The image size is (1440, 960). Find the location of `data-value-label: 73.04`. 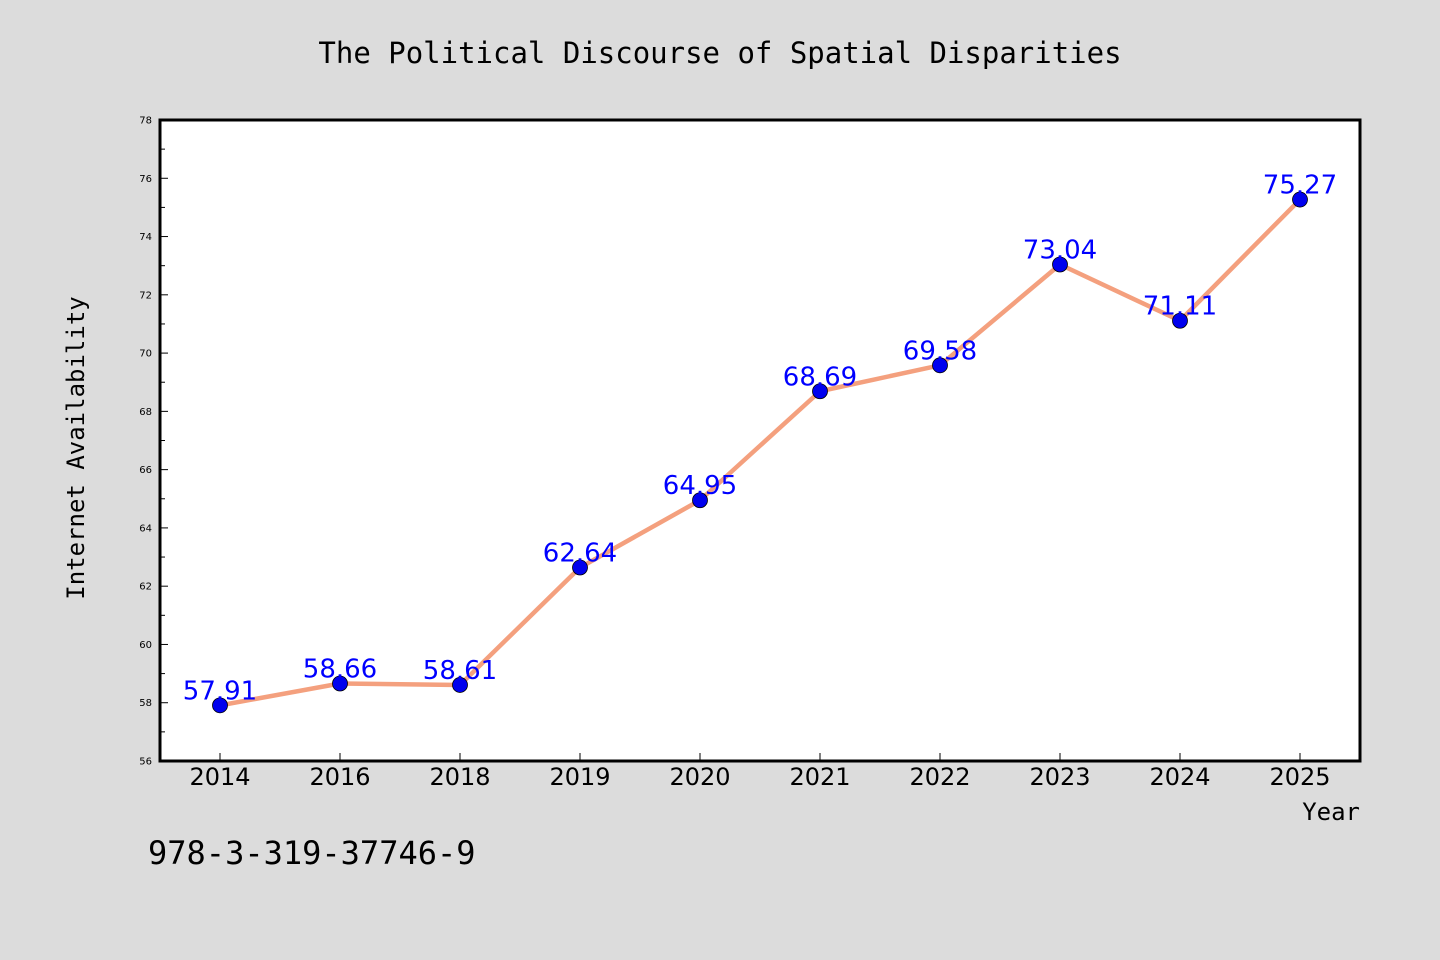

data-value-label: 73.04 is located at coordinates (1060, 251).